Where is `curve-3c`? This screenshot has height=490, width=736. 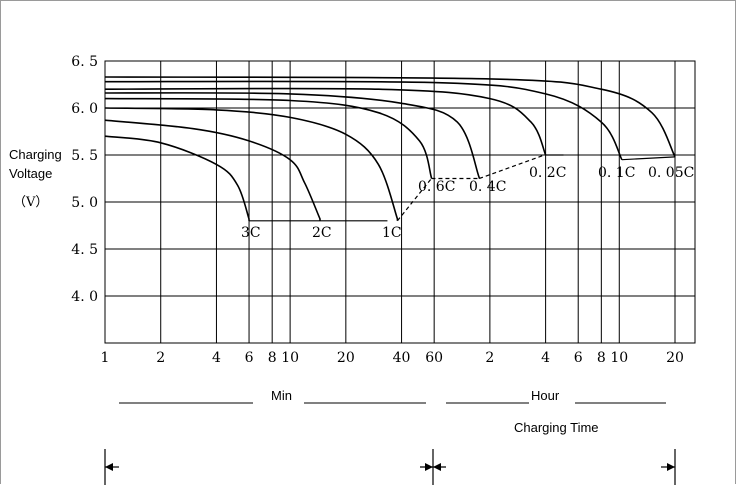 curve-3c is located at coordinates (177, 178).